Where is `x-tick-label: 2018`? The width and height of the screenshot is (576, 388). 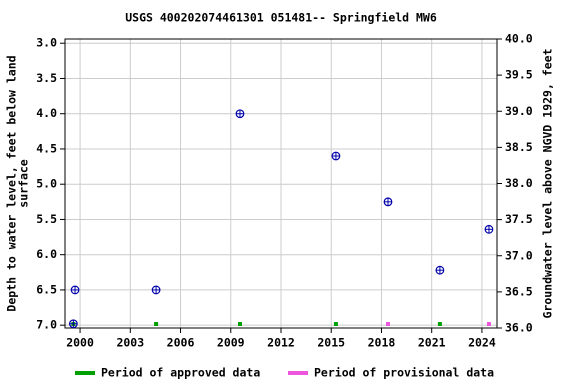 x-tick-label: 2018 is located at coordinates (382, 343).